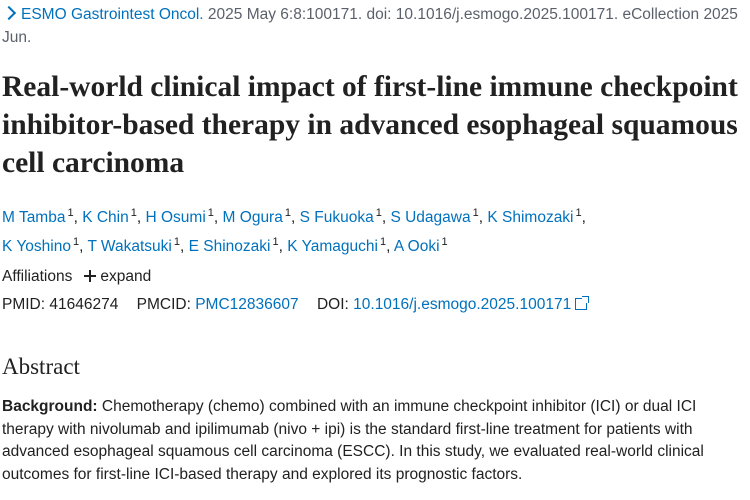 The width and height of the screenshot is (750, 500). I want to click on author-link: E Shinozaki, so click(229, 247).